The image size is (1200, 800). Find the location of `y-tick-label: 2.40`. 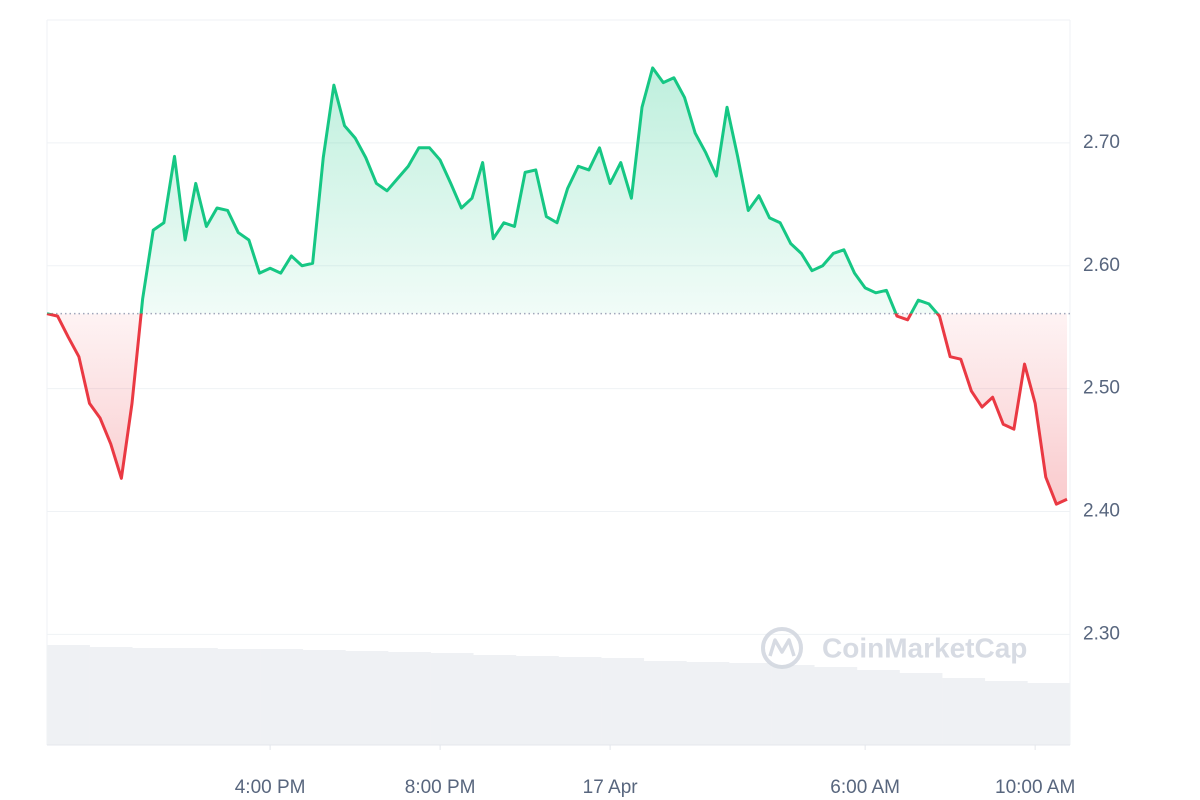

y-tick-label: 2.40 is located at coordinates (1101, 511).